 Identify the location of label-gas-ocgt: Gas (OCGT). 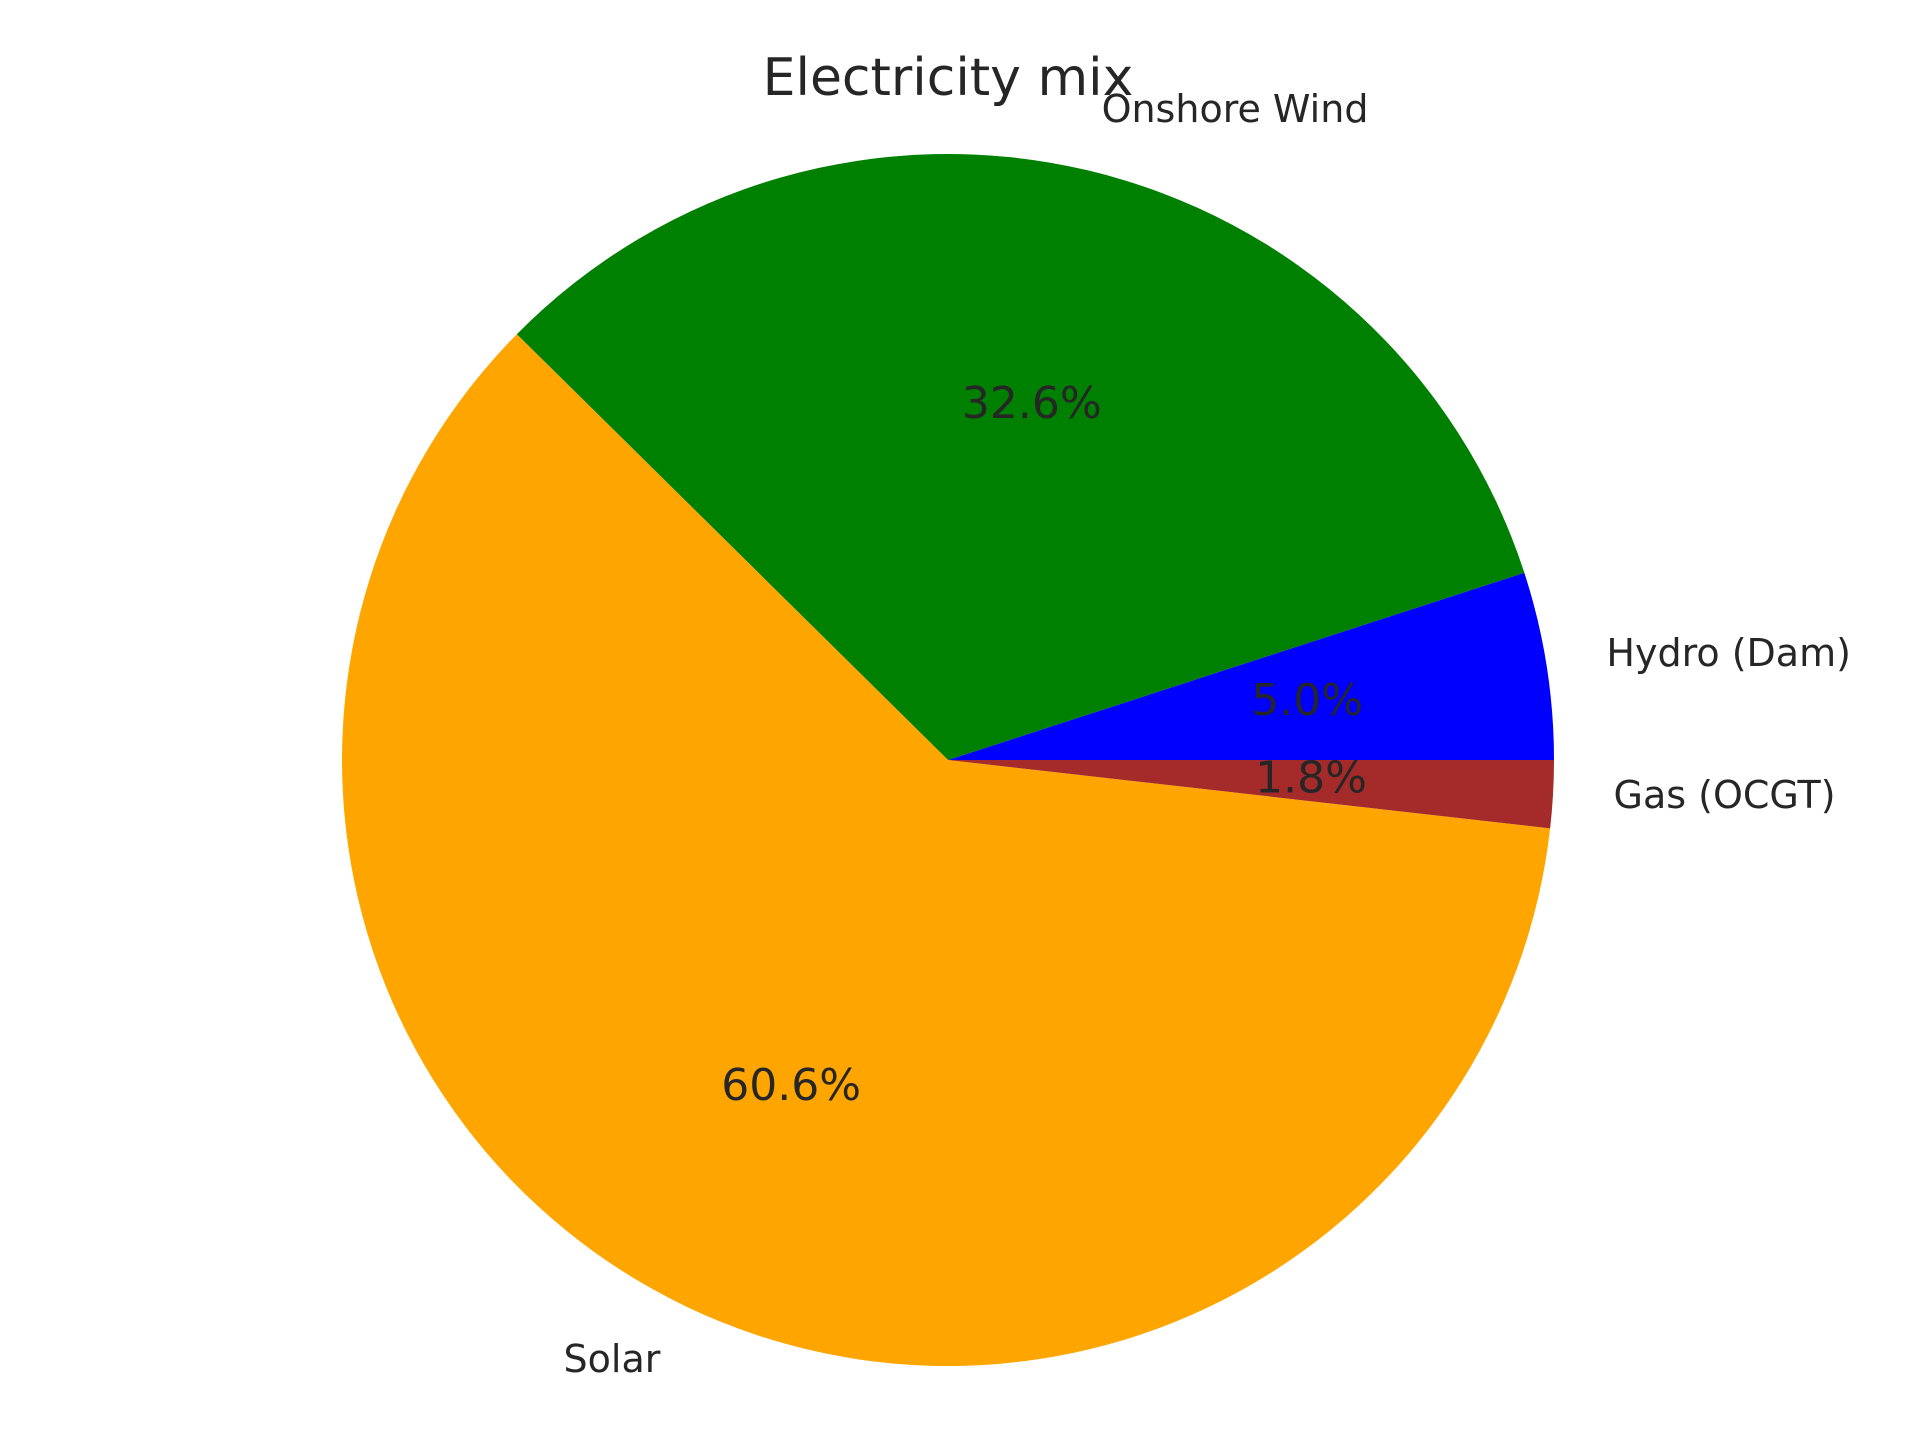
(1725, 795).